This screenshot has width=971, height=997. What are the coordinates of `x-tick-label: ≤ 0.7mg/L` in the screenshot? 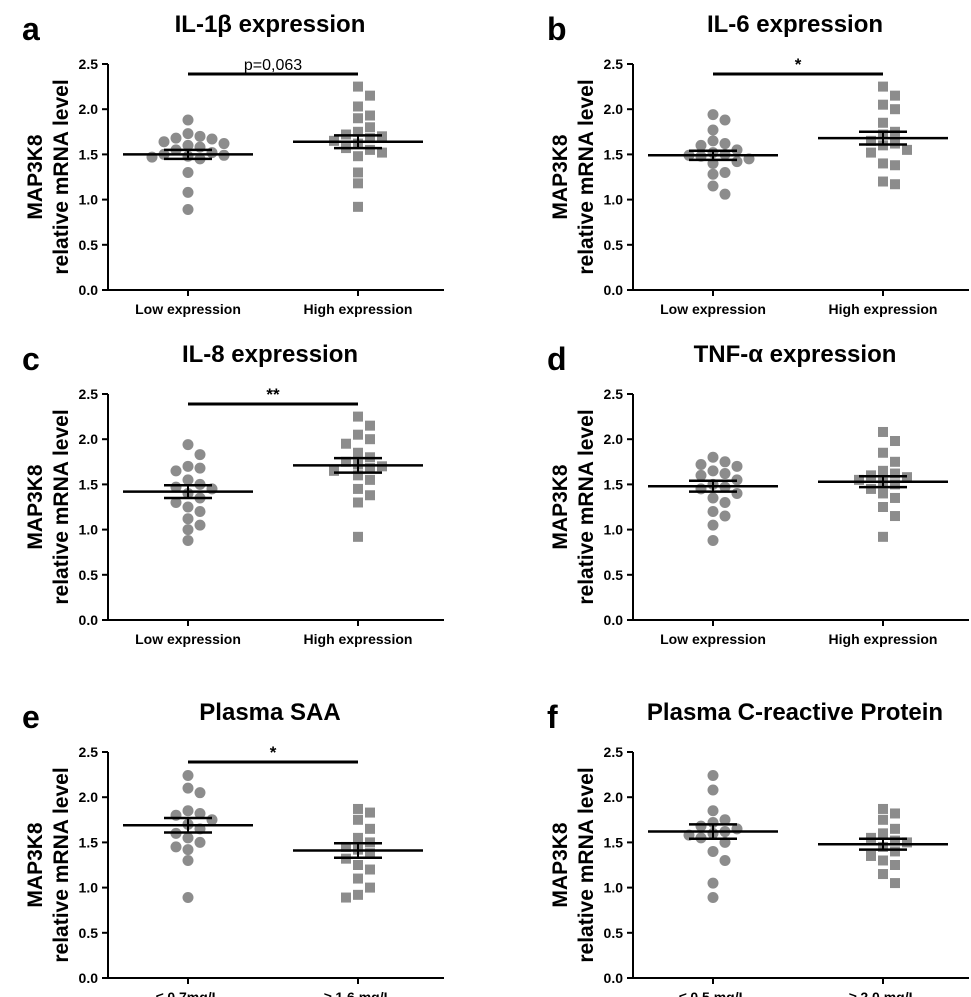 It's located at (188, 993).